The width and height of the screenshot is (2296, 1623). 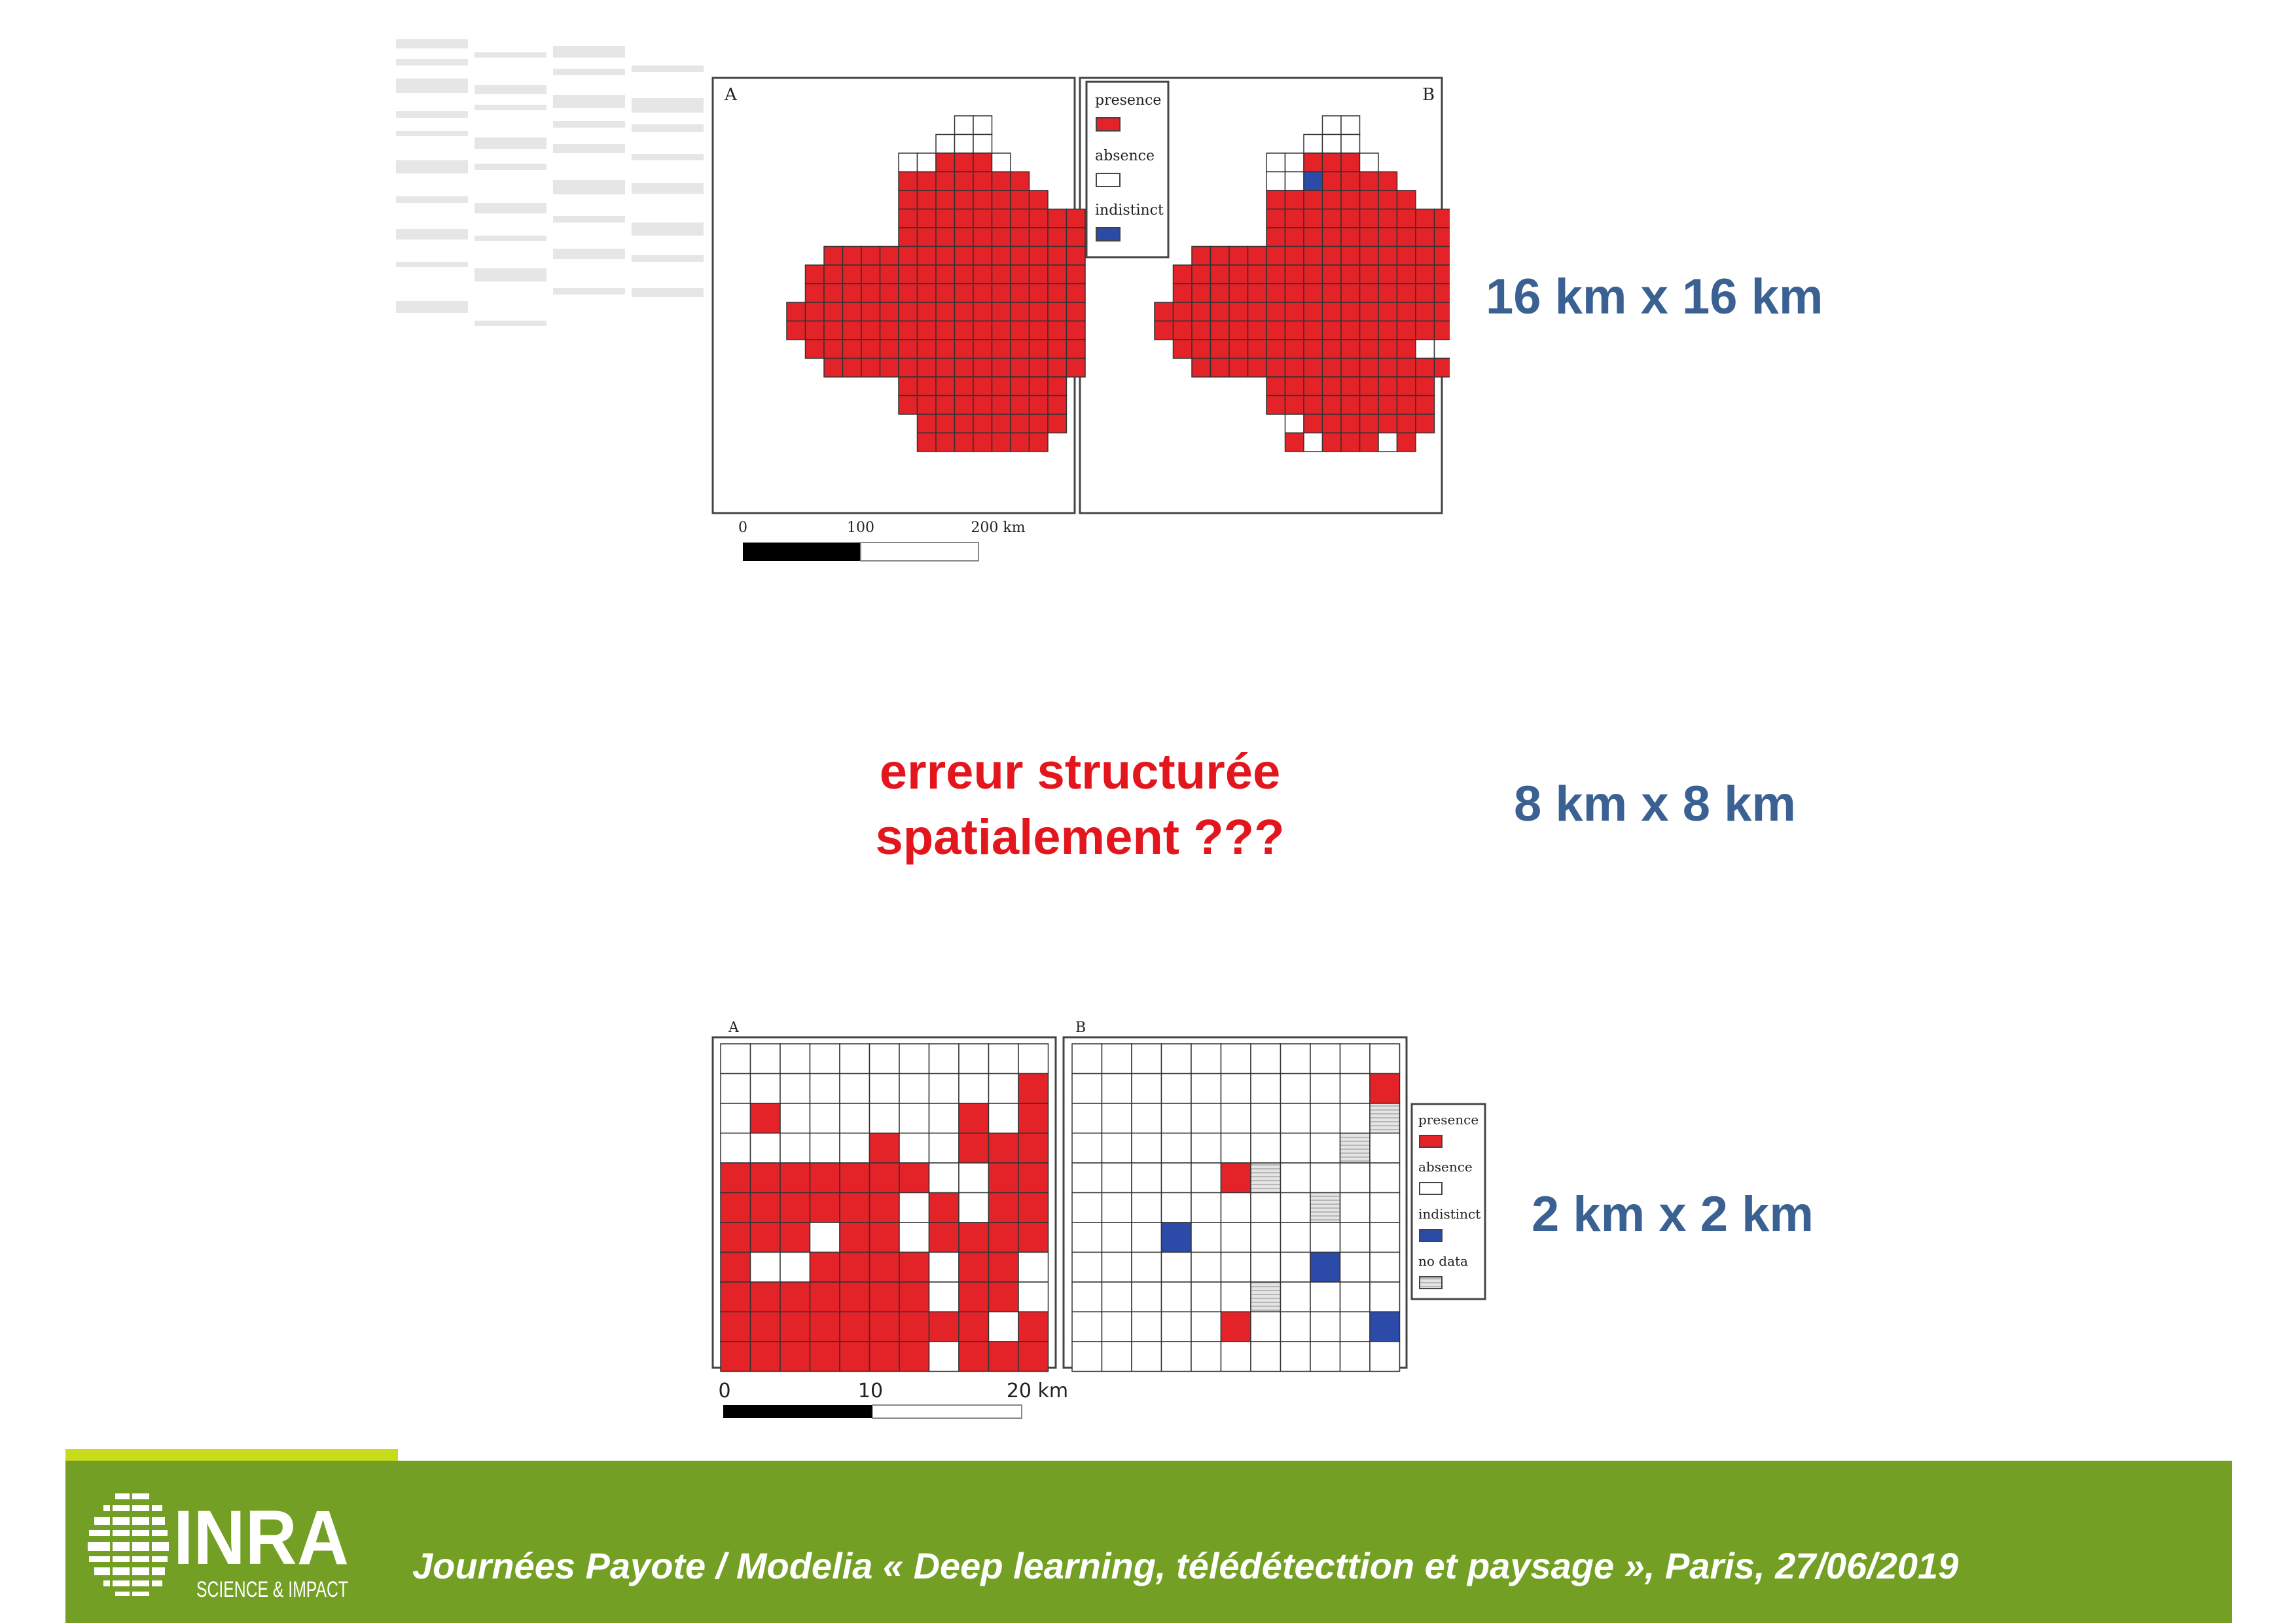 What do you see at coordinates (1266, 1178) in the screenshot?
I see `grid-no-data-cell` at bounding box center [1266, 1178].